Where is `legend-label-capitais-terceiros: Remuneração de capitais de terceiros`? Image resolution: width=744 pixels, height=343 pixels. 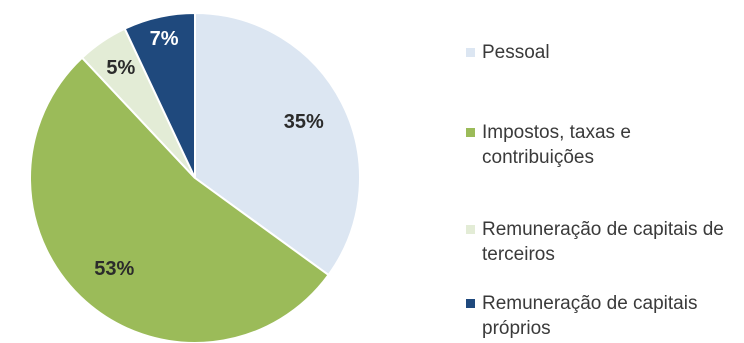 legend-label-capitais-terceiros: Remuneração de capitais de terceiros is located at coordinates (603, 242).